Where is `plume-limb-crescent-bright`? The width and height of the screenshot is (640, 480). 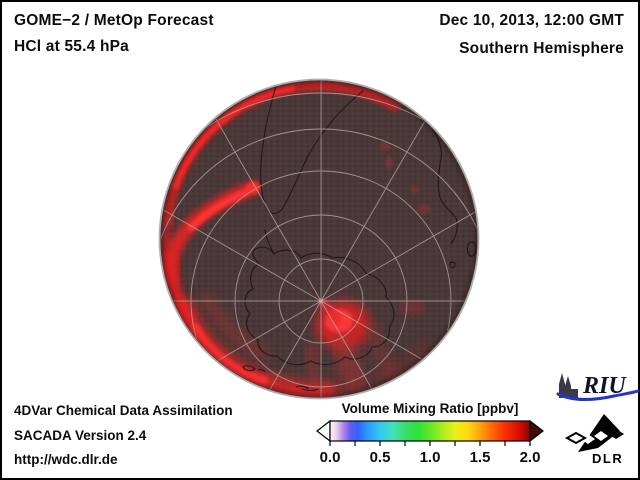 plume-limb-crescent-bright is located at coordinates (234, 137).